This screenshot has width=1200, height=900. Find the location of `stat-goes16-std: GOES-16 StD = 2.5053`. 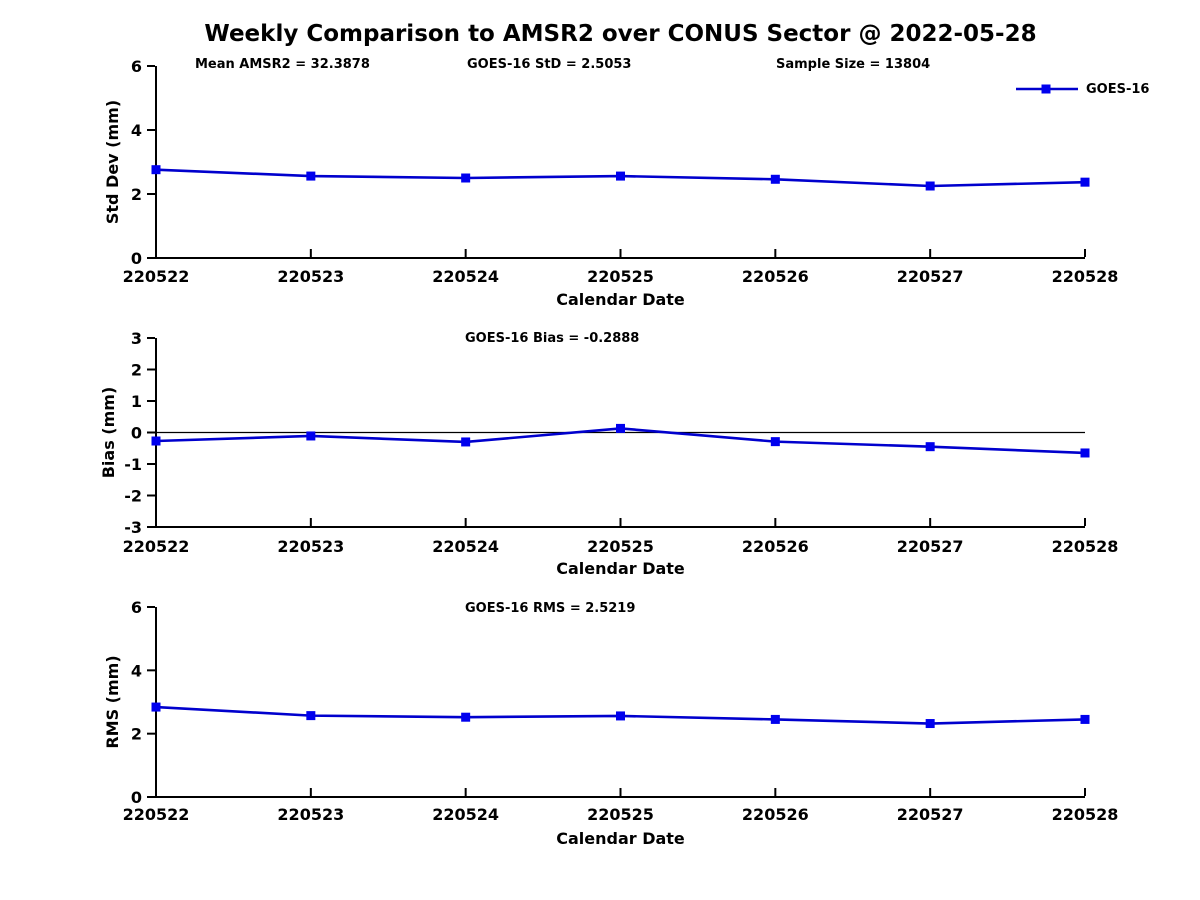

stat-goes16-std: GOES-16 StD = 2.5053 is located at coordinates (549, 64).